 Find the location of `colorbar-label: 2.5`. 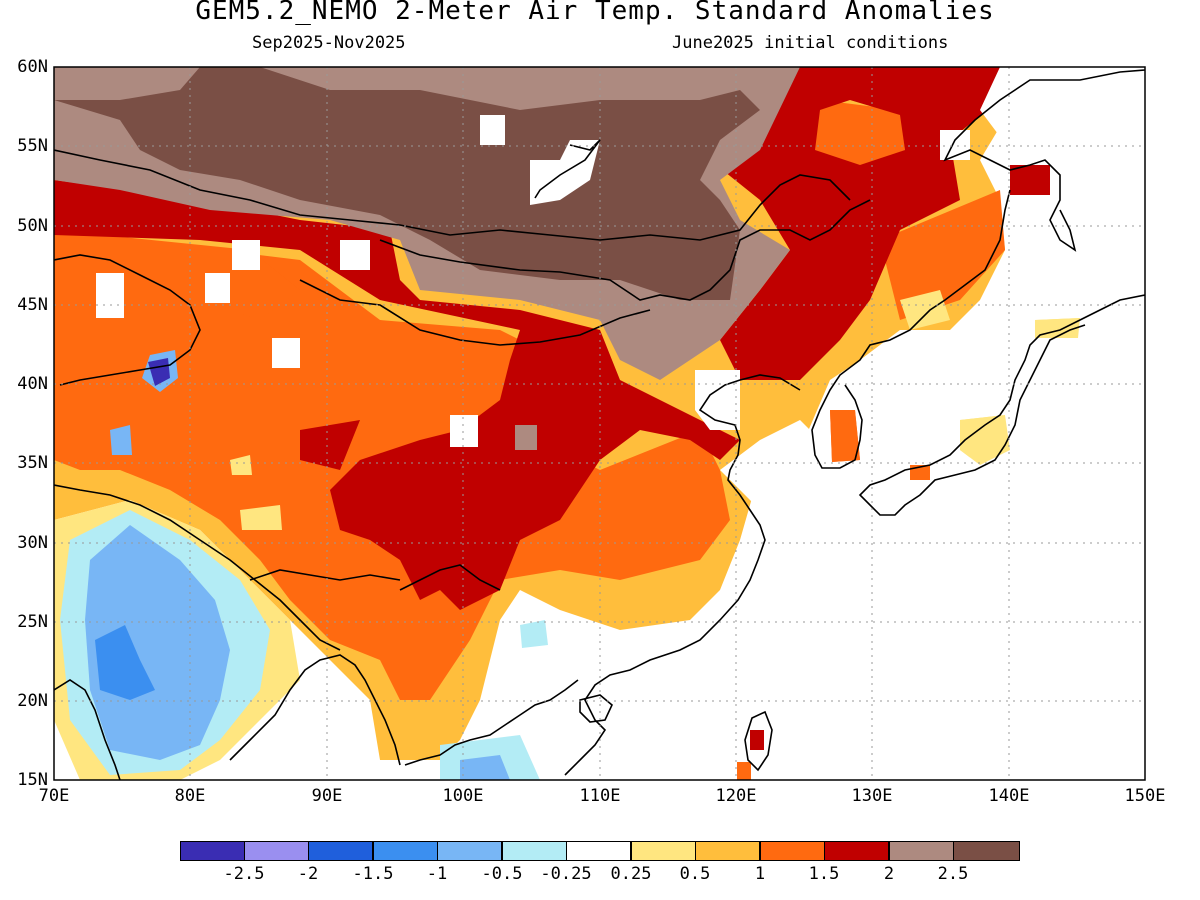

colorbar-label: 2.5 is located at coordinates (953, 874).